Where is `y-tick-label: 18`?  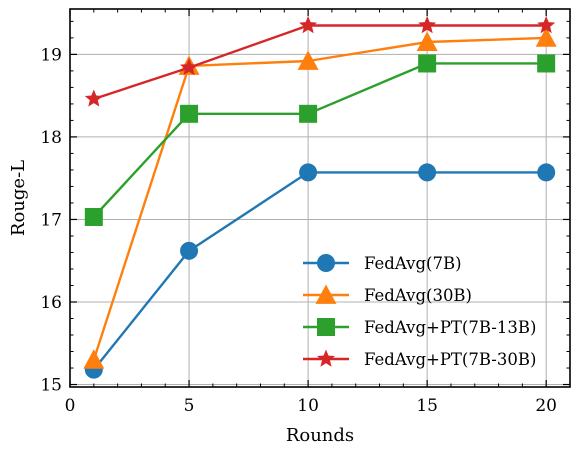 y-tick-label: 18 is located at coordinates (51, 138).